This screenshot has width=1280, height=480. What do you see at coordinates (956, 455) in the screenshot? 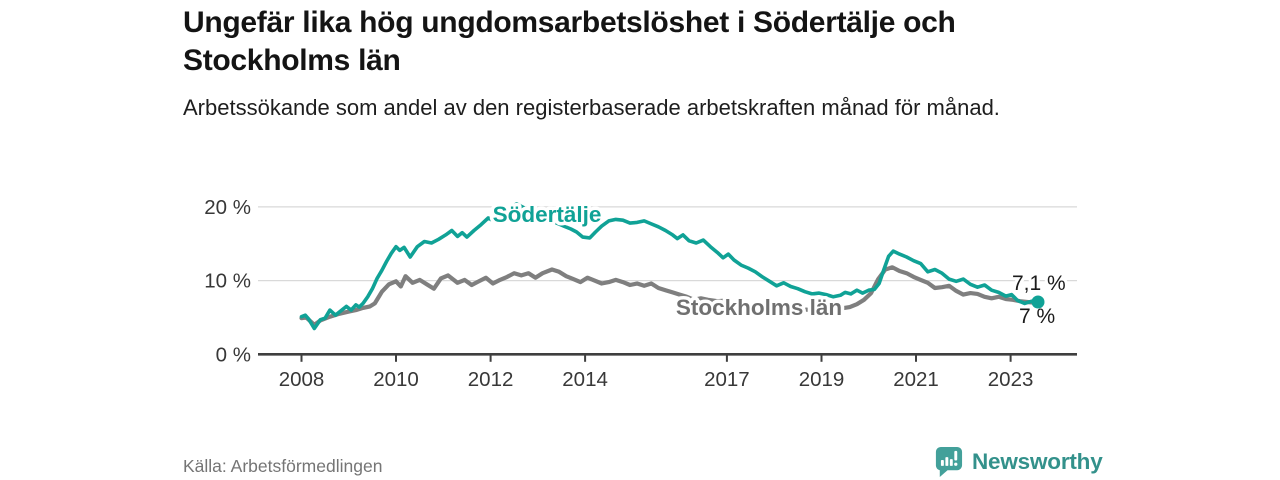
I see `logo-exclamation-bar` at bounding box center [956, 455].